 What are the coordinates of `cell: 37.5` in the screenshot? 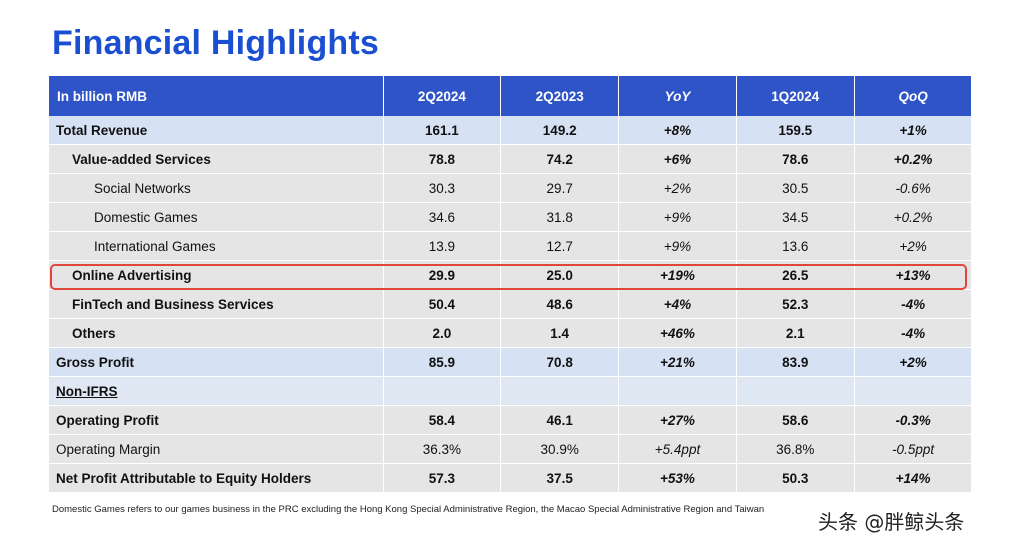 It's located at (560, 478).